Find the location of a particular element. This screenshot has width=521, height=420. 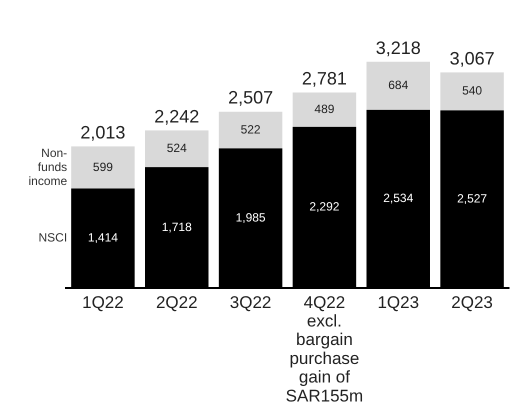

x-tick-label: 1Q23 is located at coordinates (398, 302).